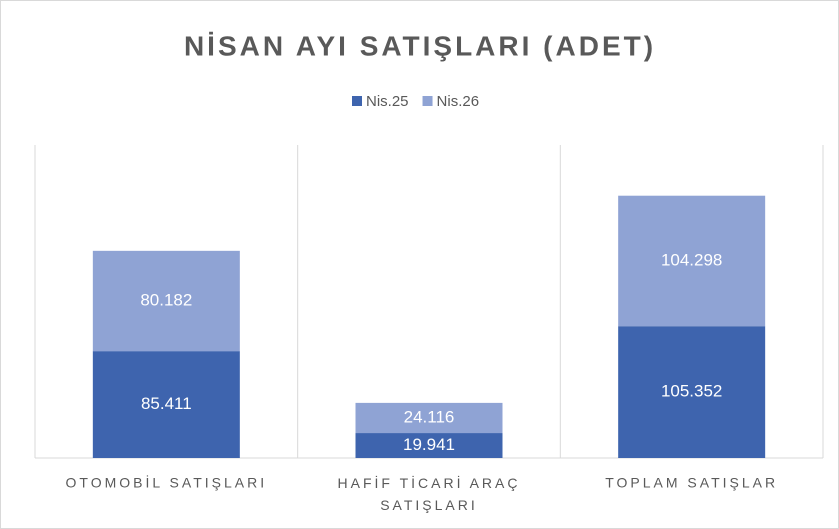 The width and height of the screenshot is (839, 529). What do you see at coordinates (420, 45) in the screenshot?
I see `chart-title: NİSAN AYI SATIŞLARI (ADET)` at bounding box center [420, 45].